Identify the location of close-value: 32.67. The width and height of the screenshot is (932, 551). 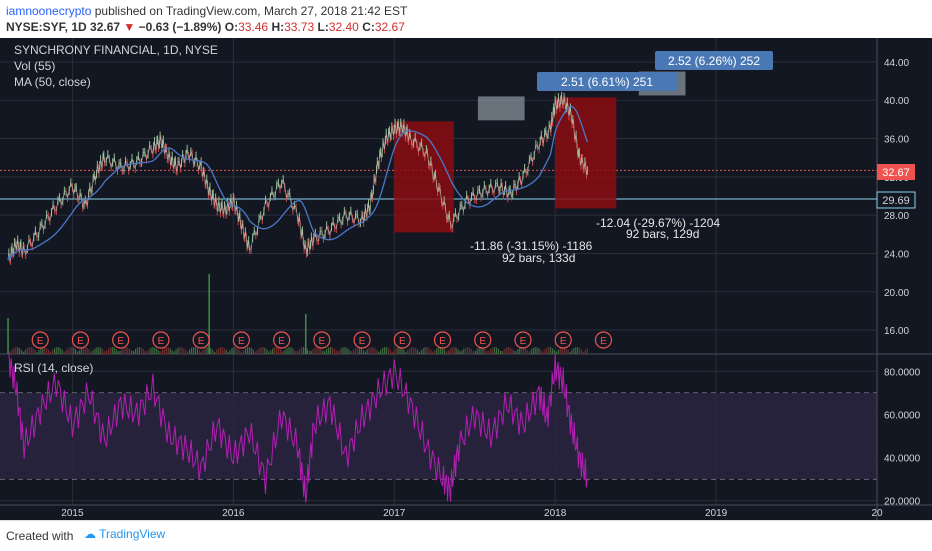
(389, 27).